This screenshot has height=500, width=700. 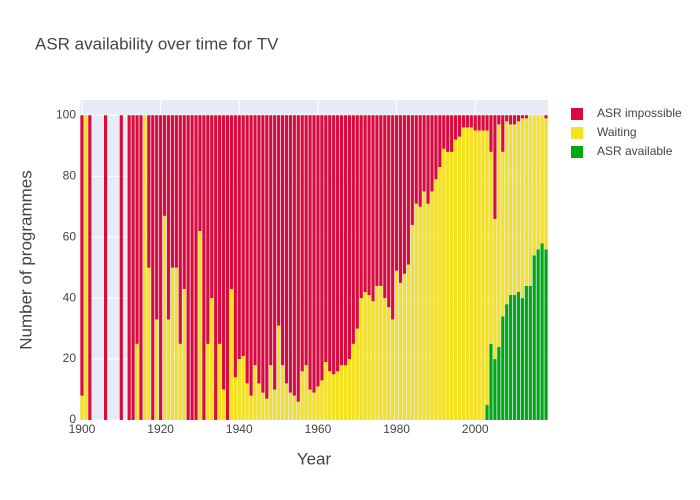 I want to click on x-tick-label: 1960, so click(x=318, y=429).